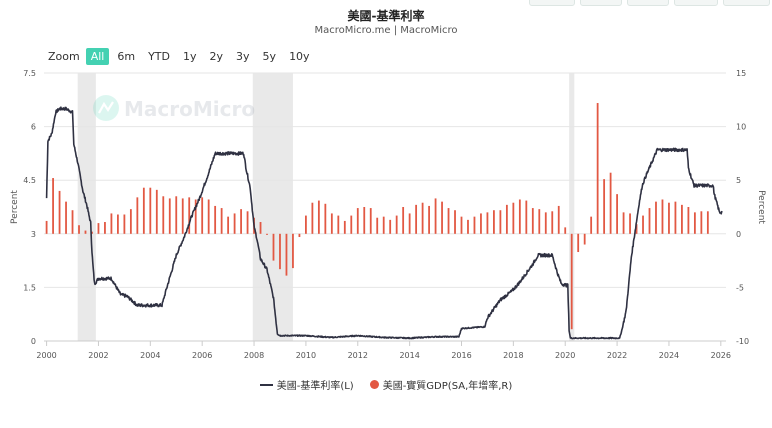 This screenshot has width=772, height=428. What do you see at coordinates (159, 56) in the screenshot?
I see `zoom-button-ytd: YTD` at bounding box center [159, 56].